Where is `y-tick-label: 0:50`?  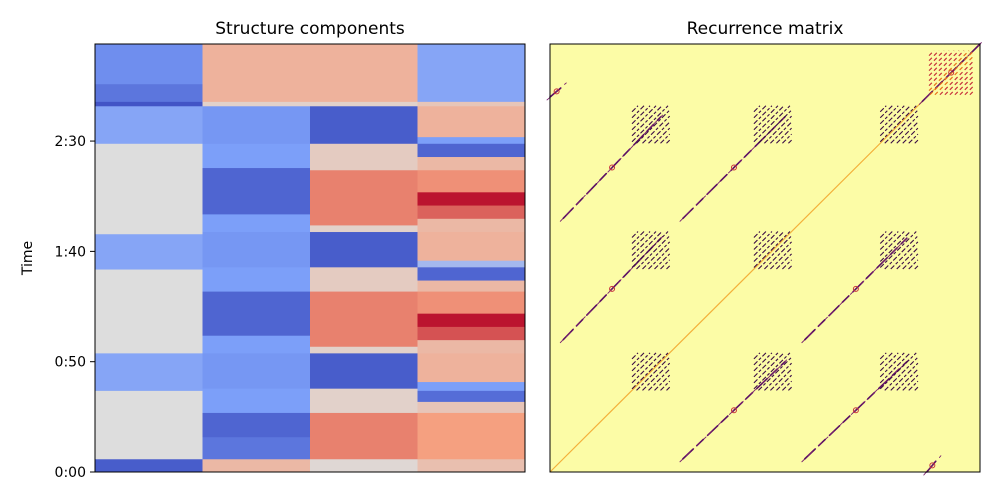 y-tick-label: 0:50 is located at coordinates (70, 363).